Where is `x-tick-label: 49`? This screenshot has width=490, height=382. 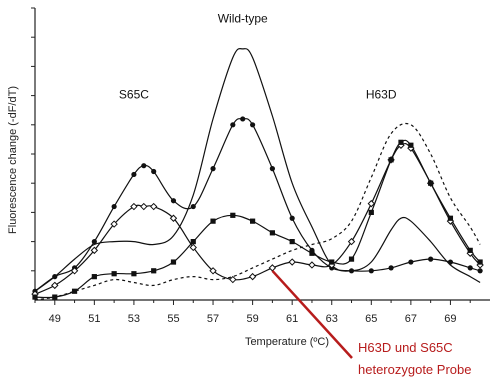
x-tick-label: 49 is located at coordinates (55, 319).